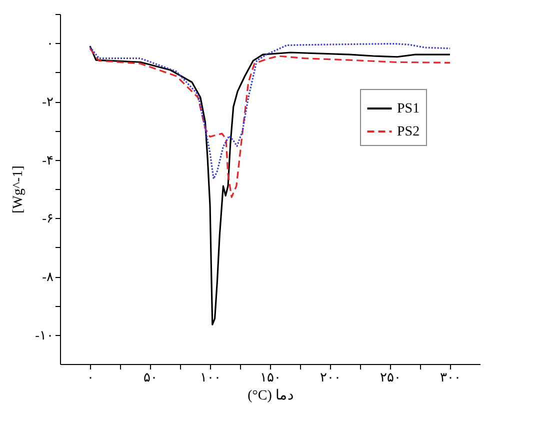 Image resolution: width=537 pixels, height=434 pixels. I want to click on y-tick-label: -۲, so click(48, 101).